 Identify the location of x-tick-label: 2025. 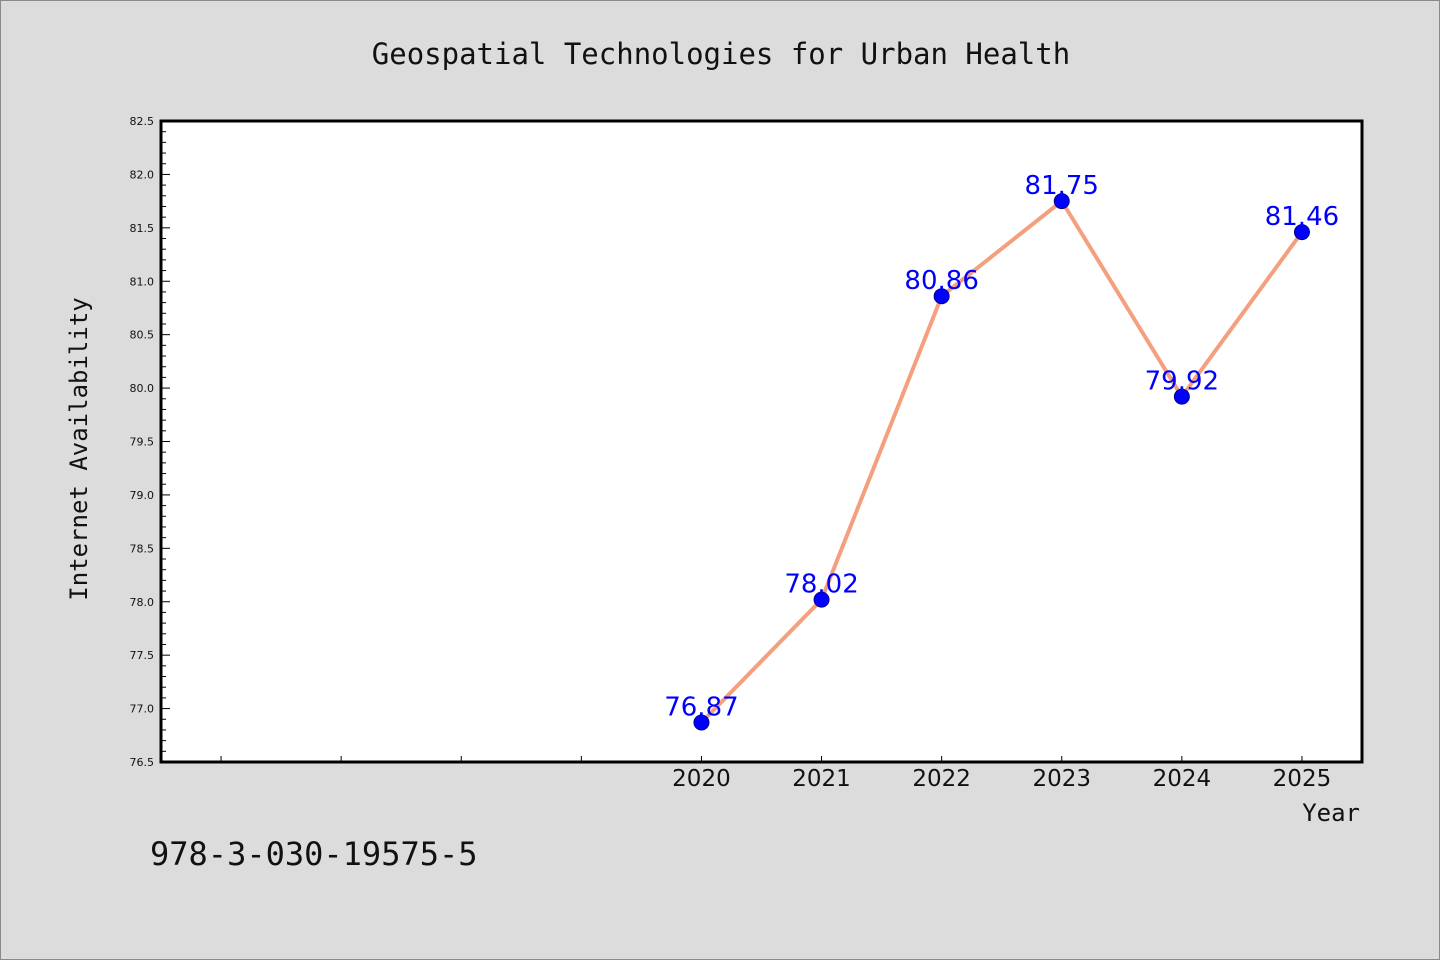
(1302, 779).